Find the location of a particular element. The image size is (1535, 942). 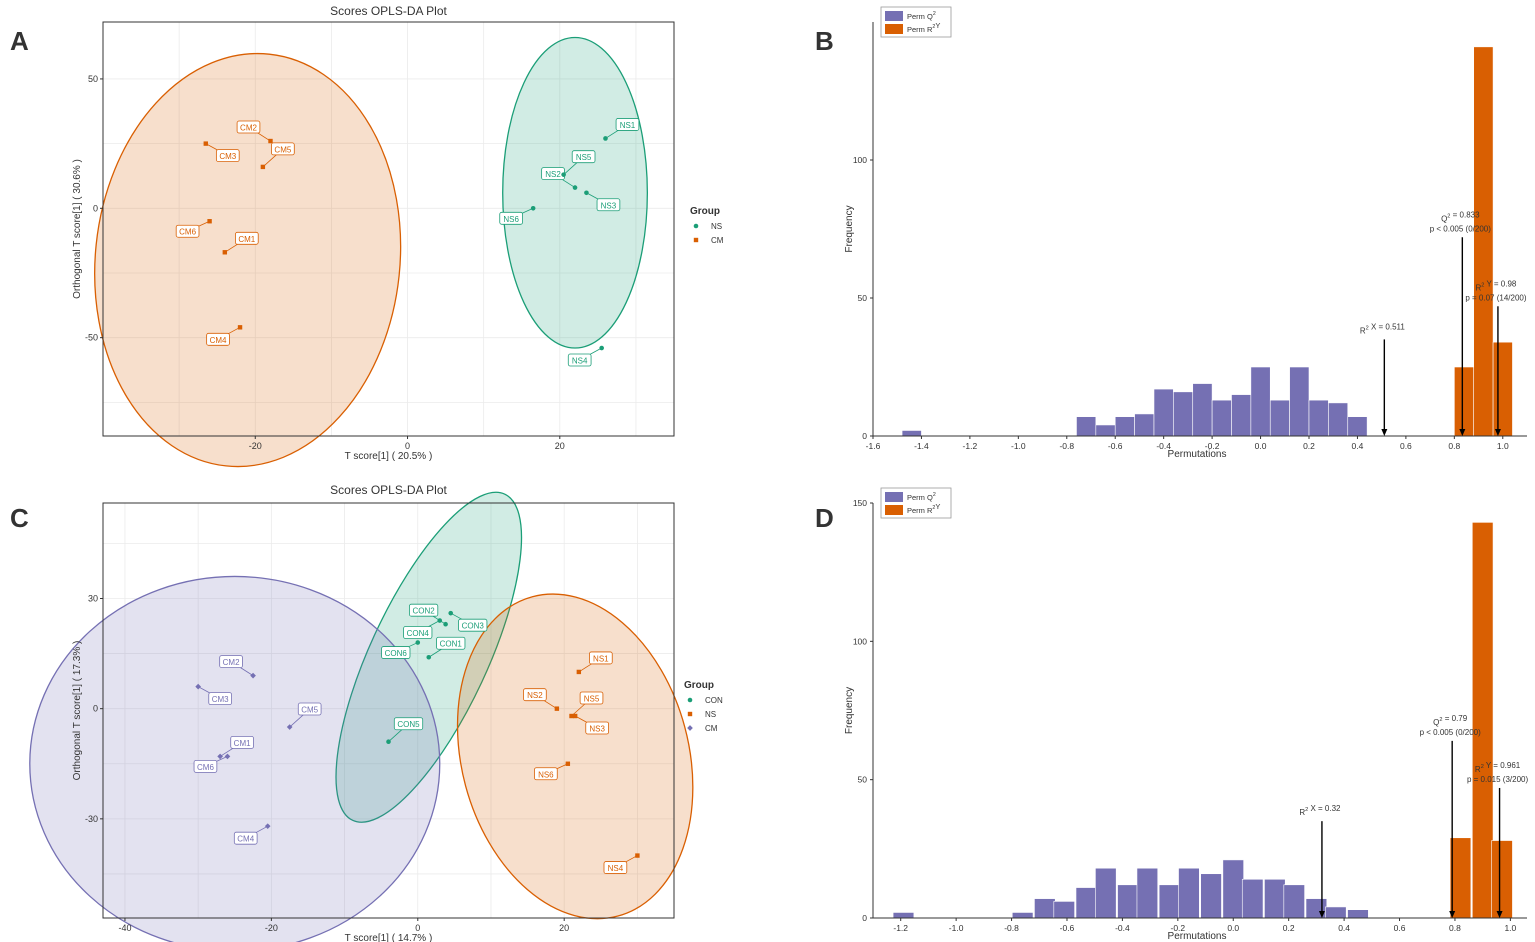

x-tick-label: -0.2 is located at coordinates (1178, 928).